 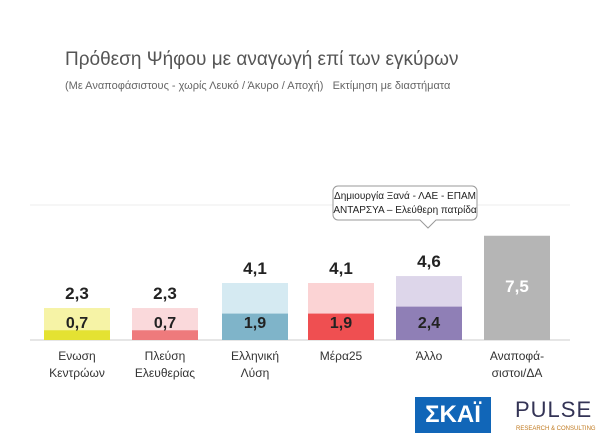 I want to click on x-tick-label: Μέρα25, so click(x=341, y=356).